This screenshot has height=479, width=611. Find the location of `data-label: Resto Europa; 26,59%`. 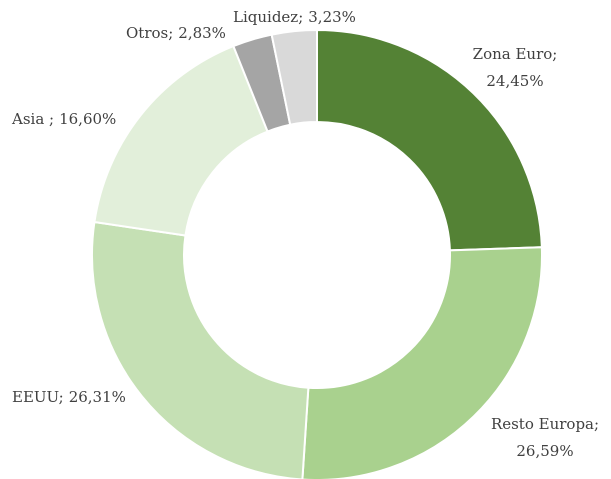

data-label: Resto Europa; 26,59% is located at coordinates (545, 437).